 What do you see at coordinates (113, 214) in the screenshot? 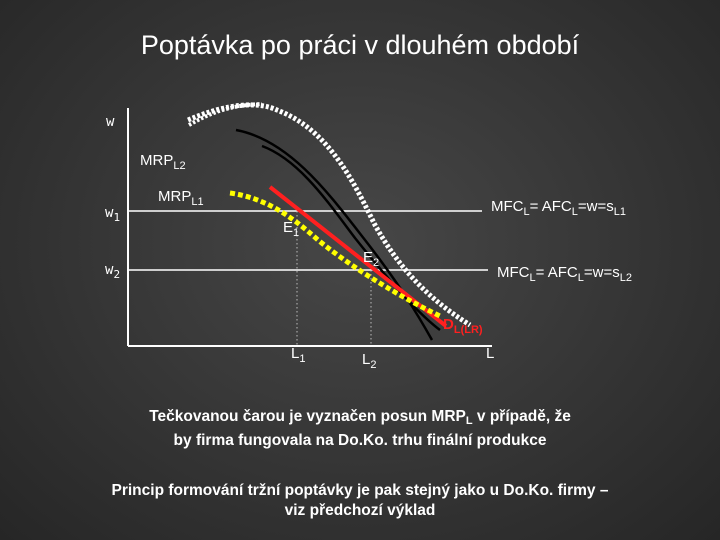
I see `w1-label: w1` at bounding box center [113, 214].